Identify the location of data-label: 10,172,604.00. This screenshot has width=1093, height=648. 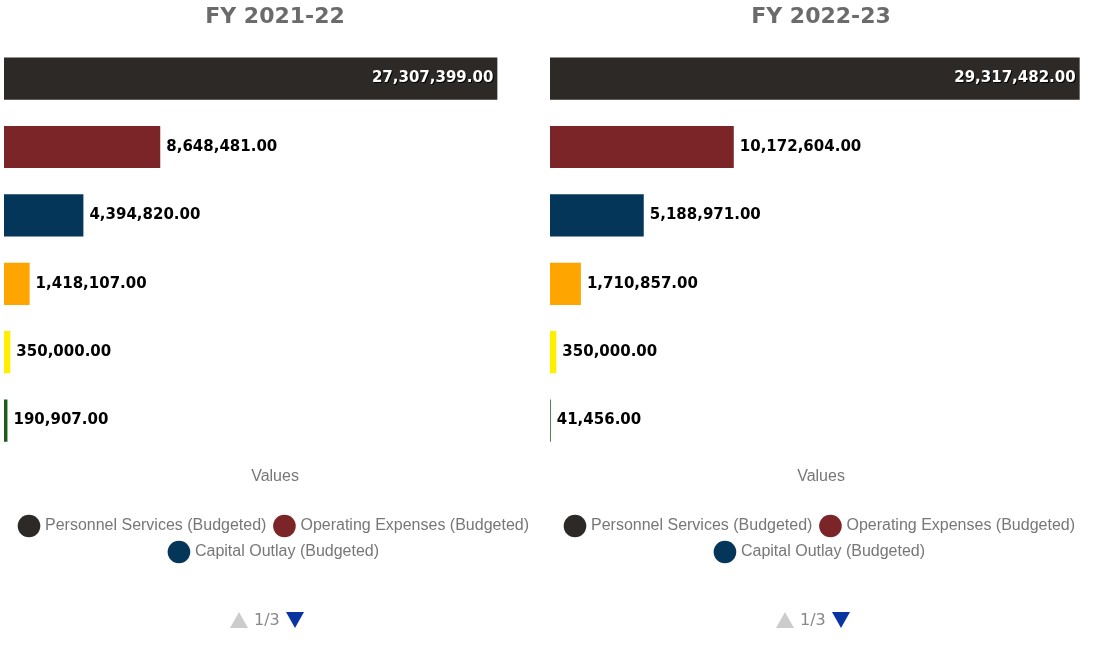
(800, 145).